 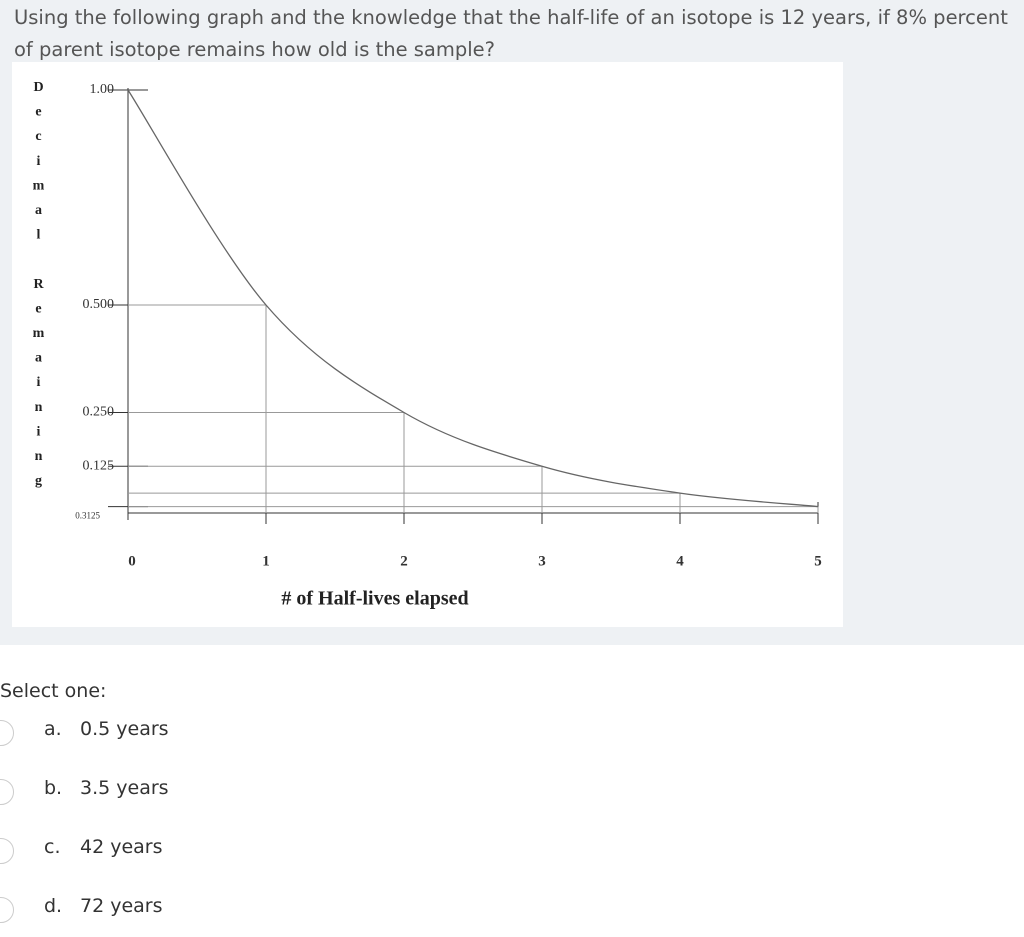 What do you see at coordinates (124, 729) in the screenshot?
I see `option-text: 0.5 years` at bounding box center [124, 729].